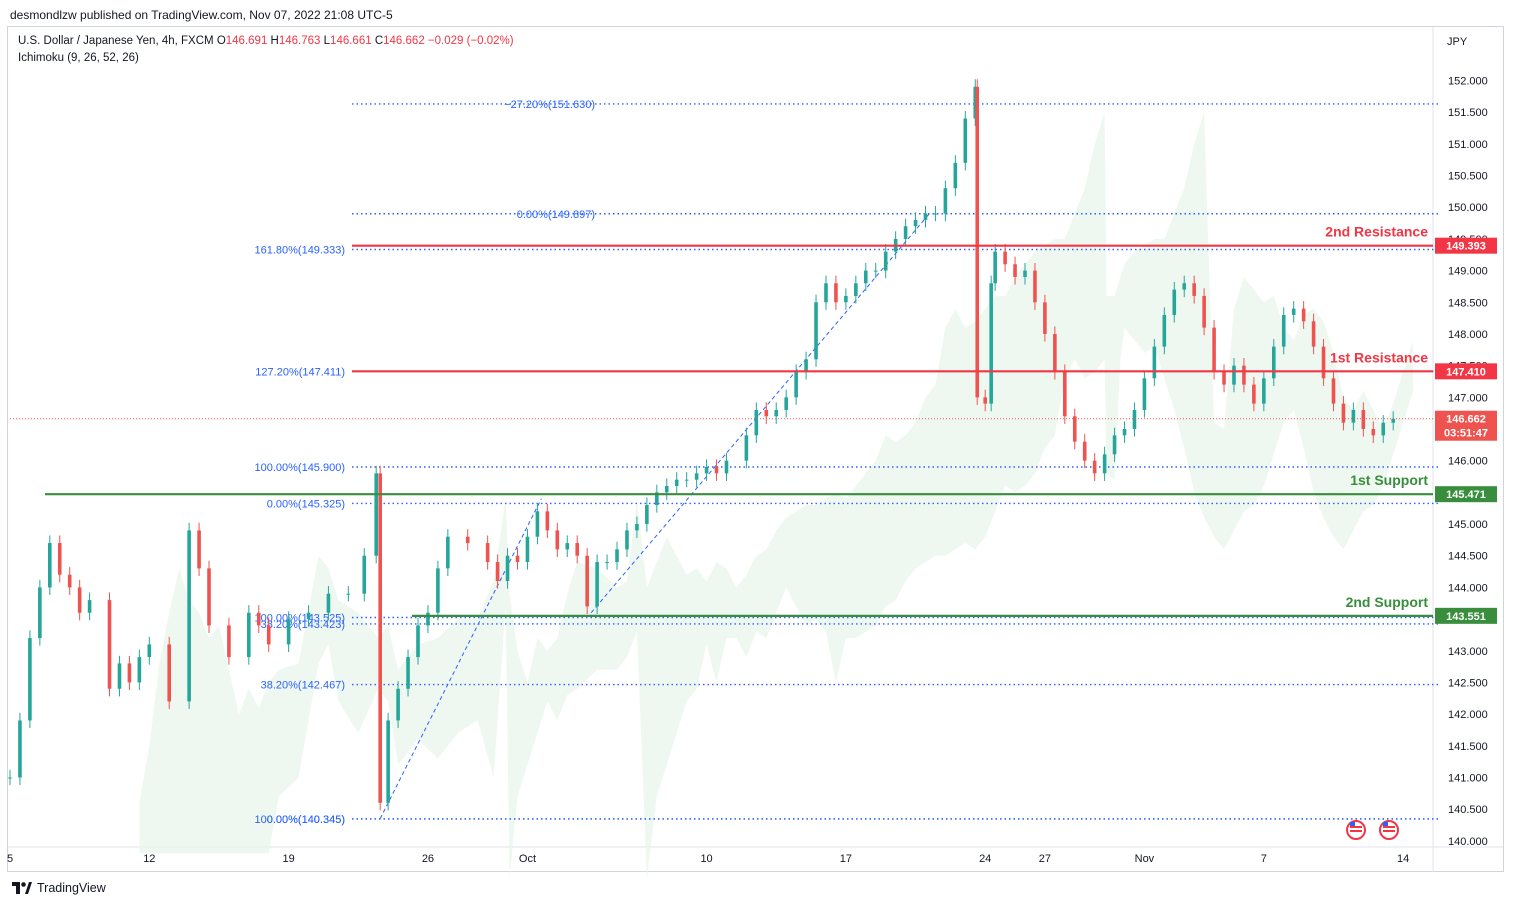 The height and width of the screenshot is (907, 1515). I want to click on x-tick-label: 26, so click(428, 859).